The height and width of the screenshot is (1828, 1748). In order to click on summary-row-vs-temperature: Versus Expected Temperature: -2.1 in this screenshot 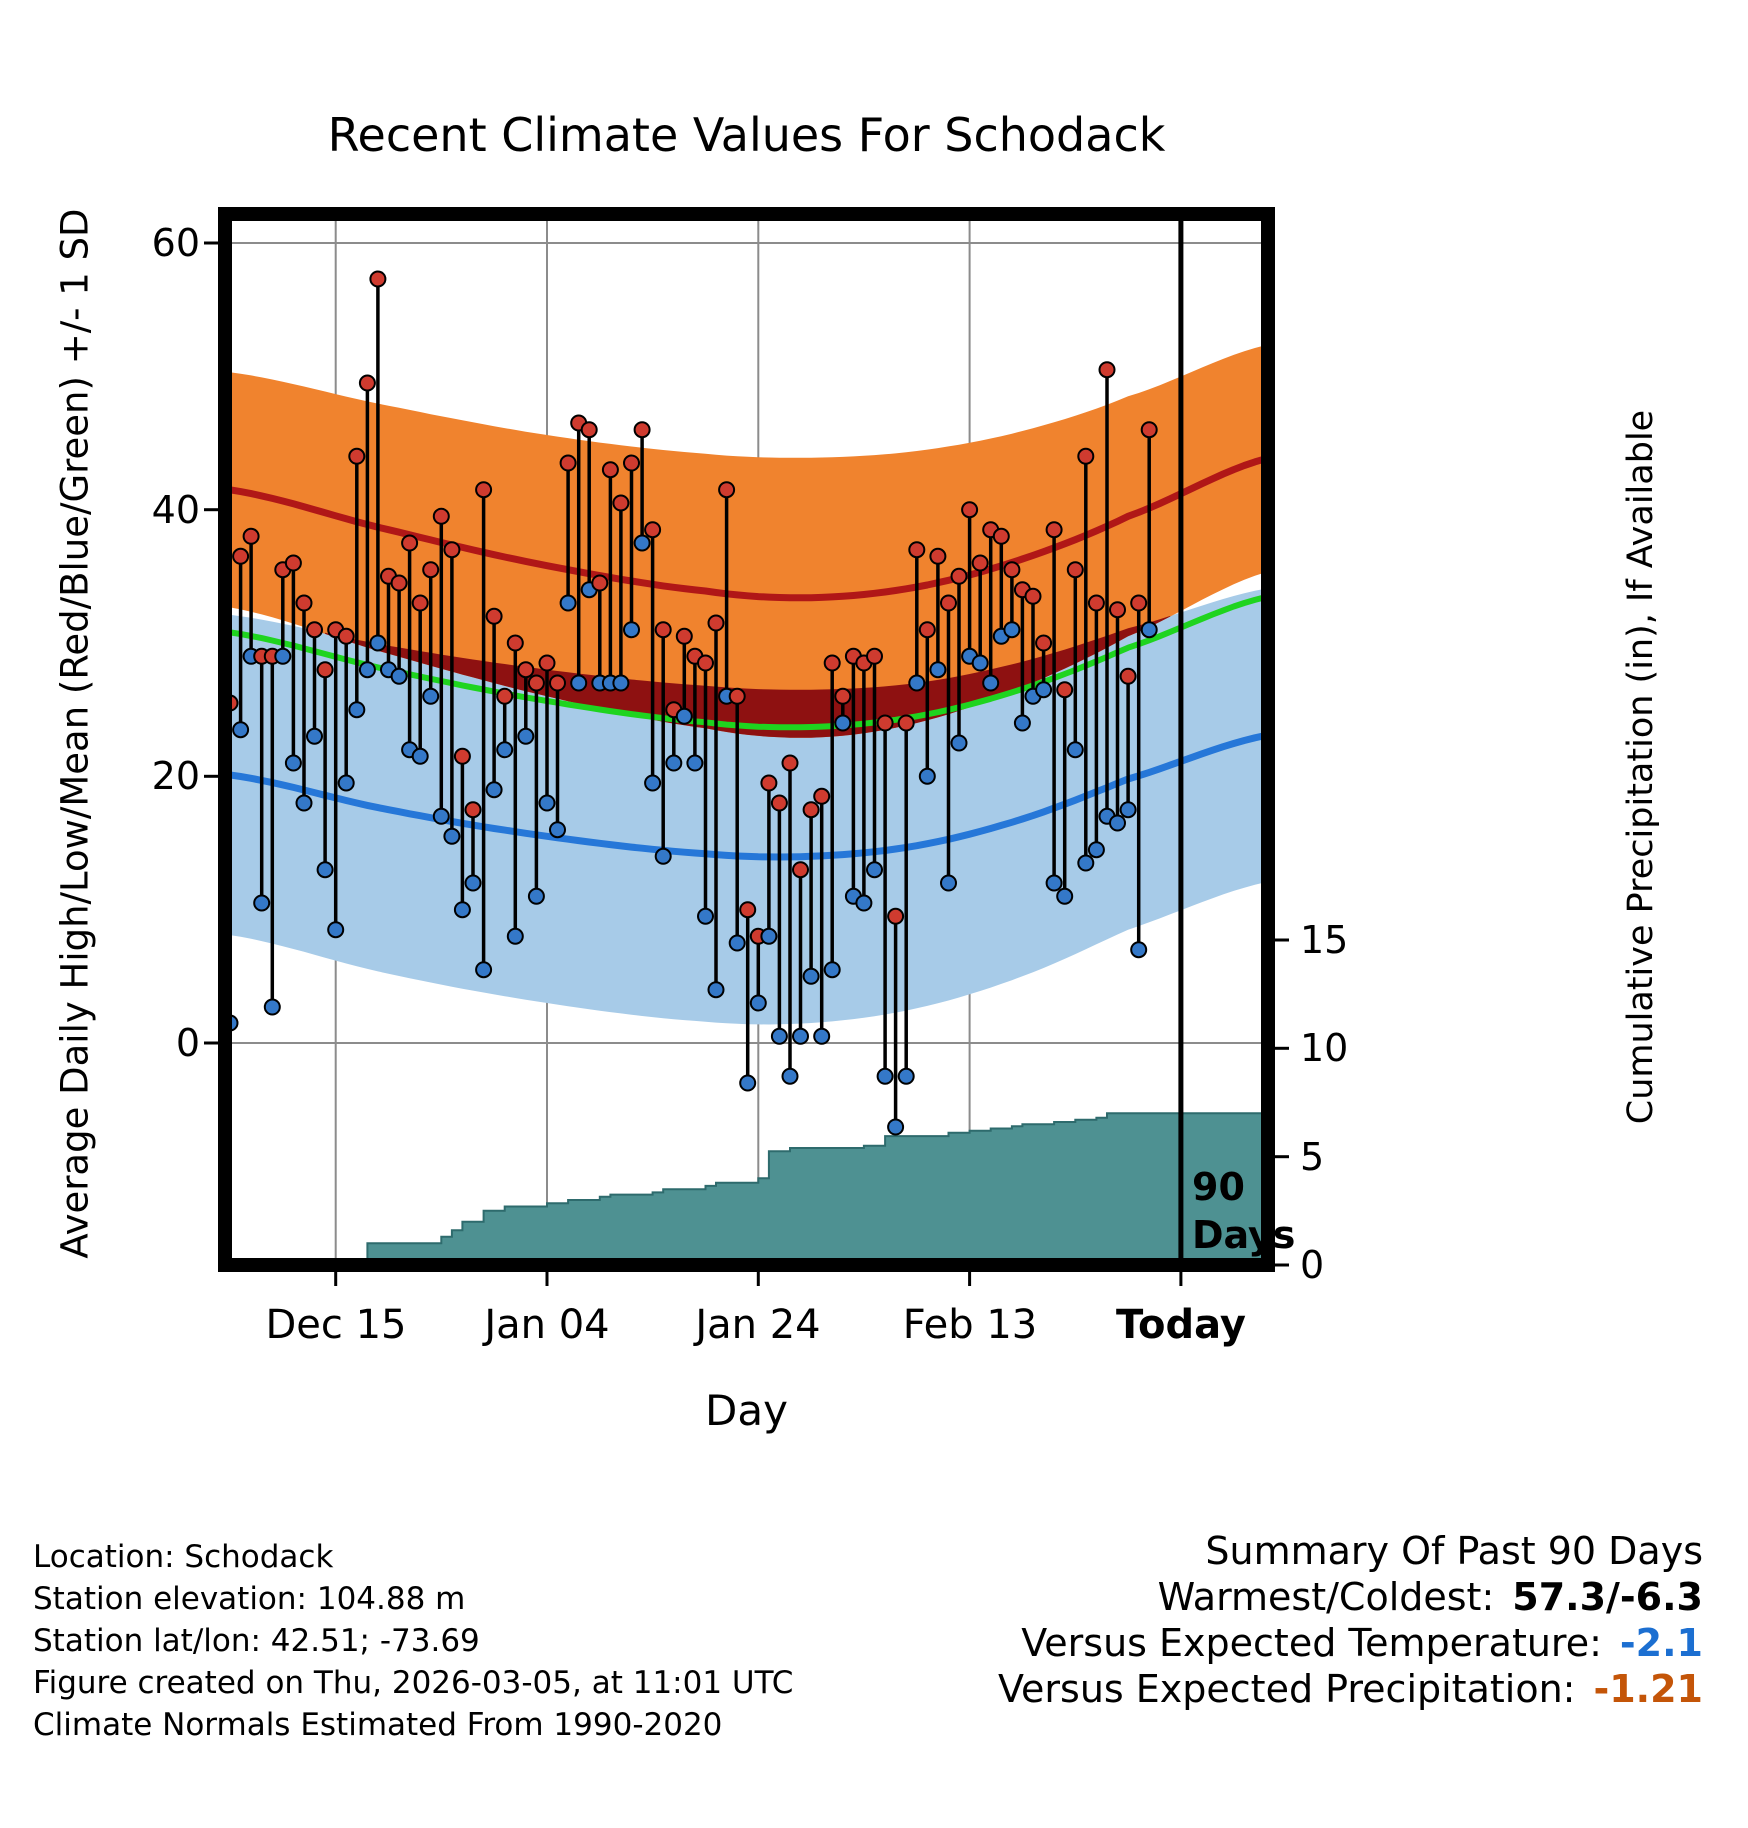, I will do `click(1350, 1643)`.